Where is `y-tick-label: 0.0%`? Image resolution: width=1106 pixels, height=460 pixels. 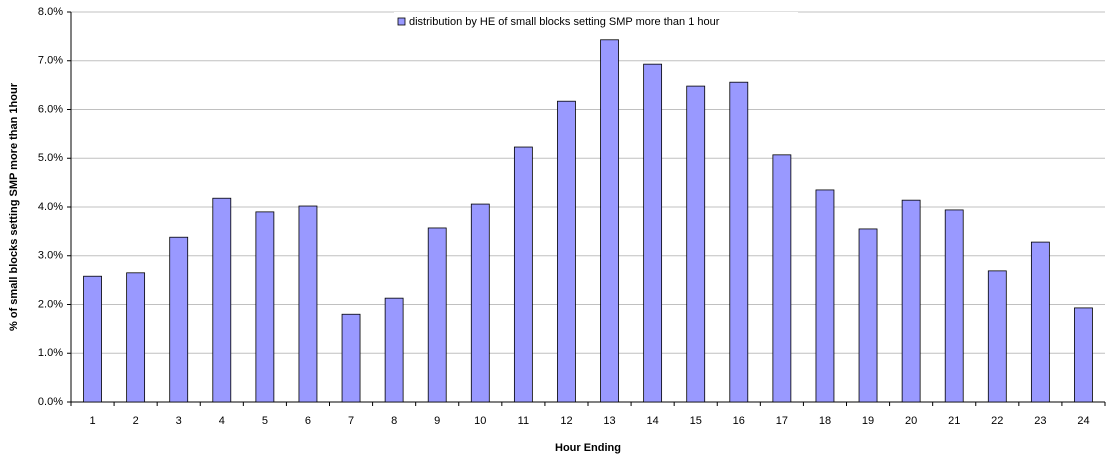 y-tick-label: 0.0% is located at coordinates (50, 402).